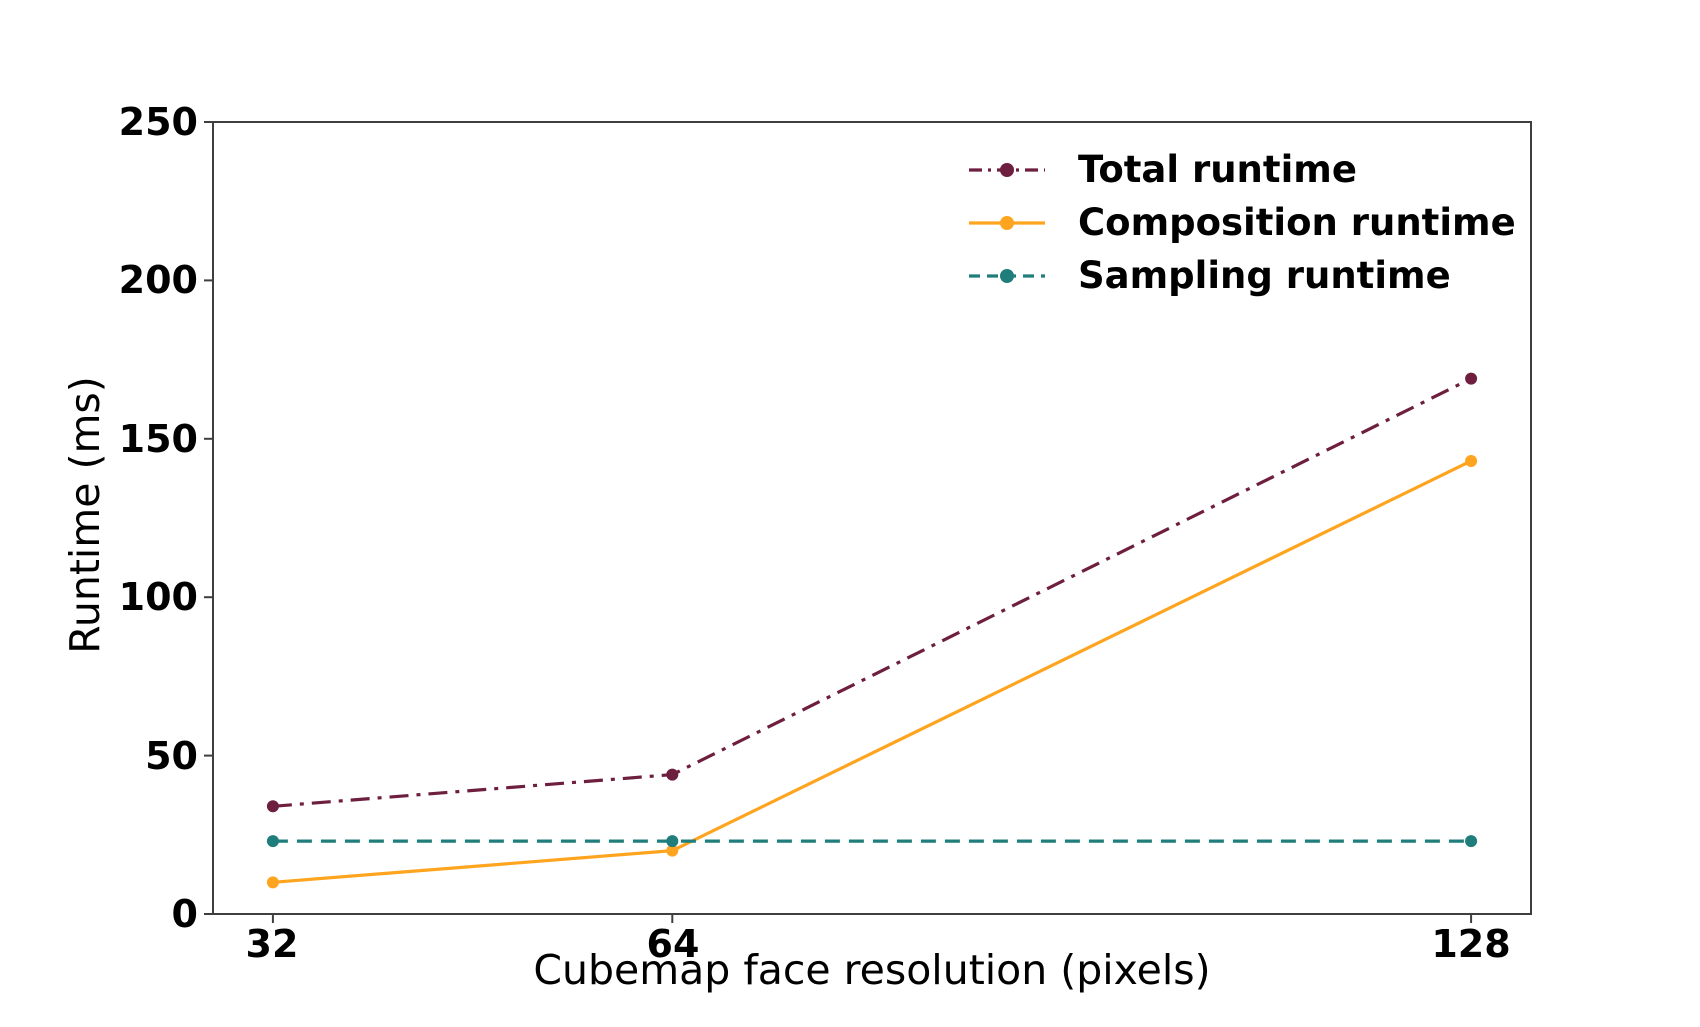  Describe the element at coordinates (158, 597) in the screenshot. I see `ytick-label-100: 100` at that location.